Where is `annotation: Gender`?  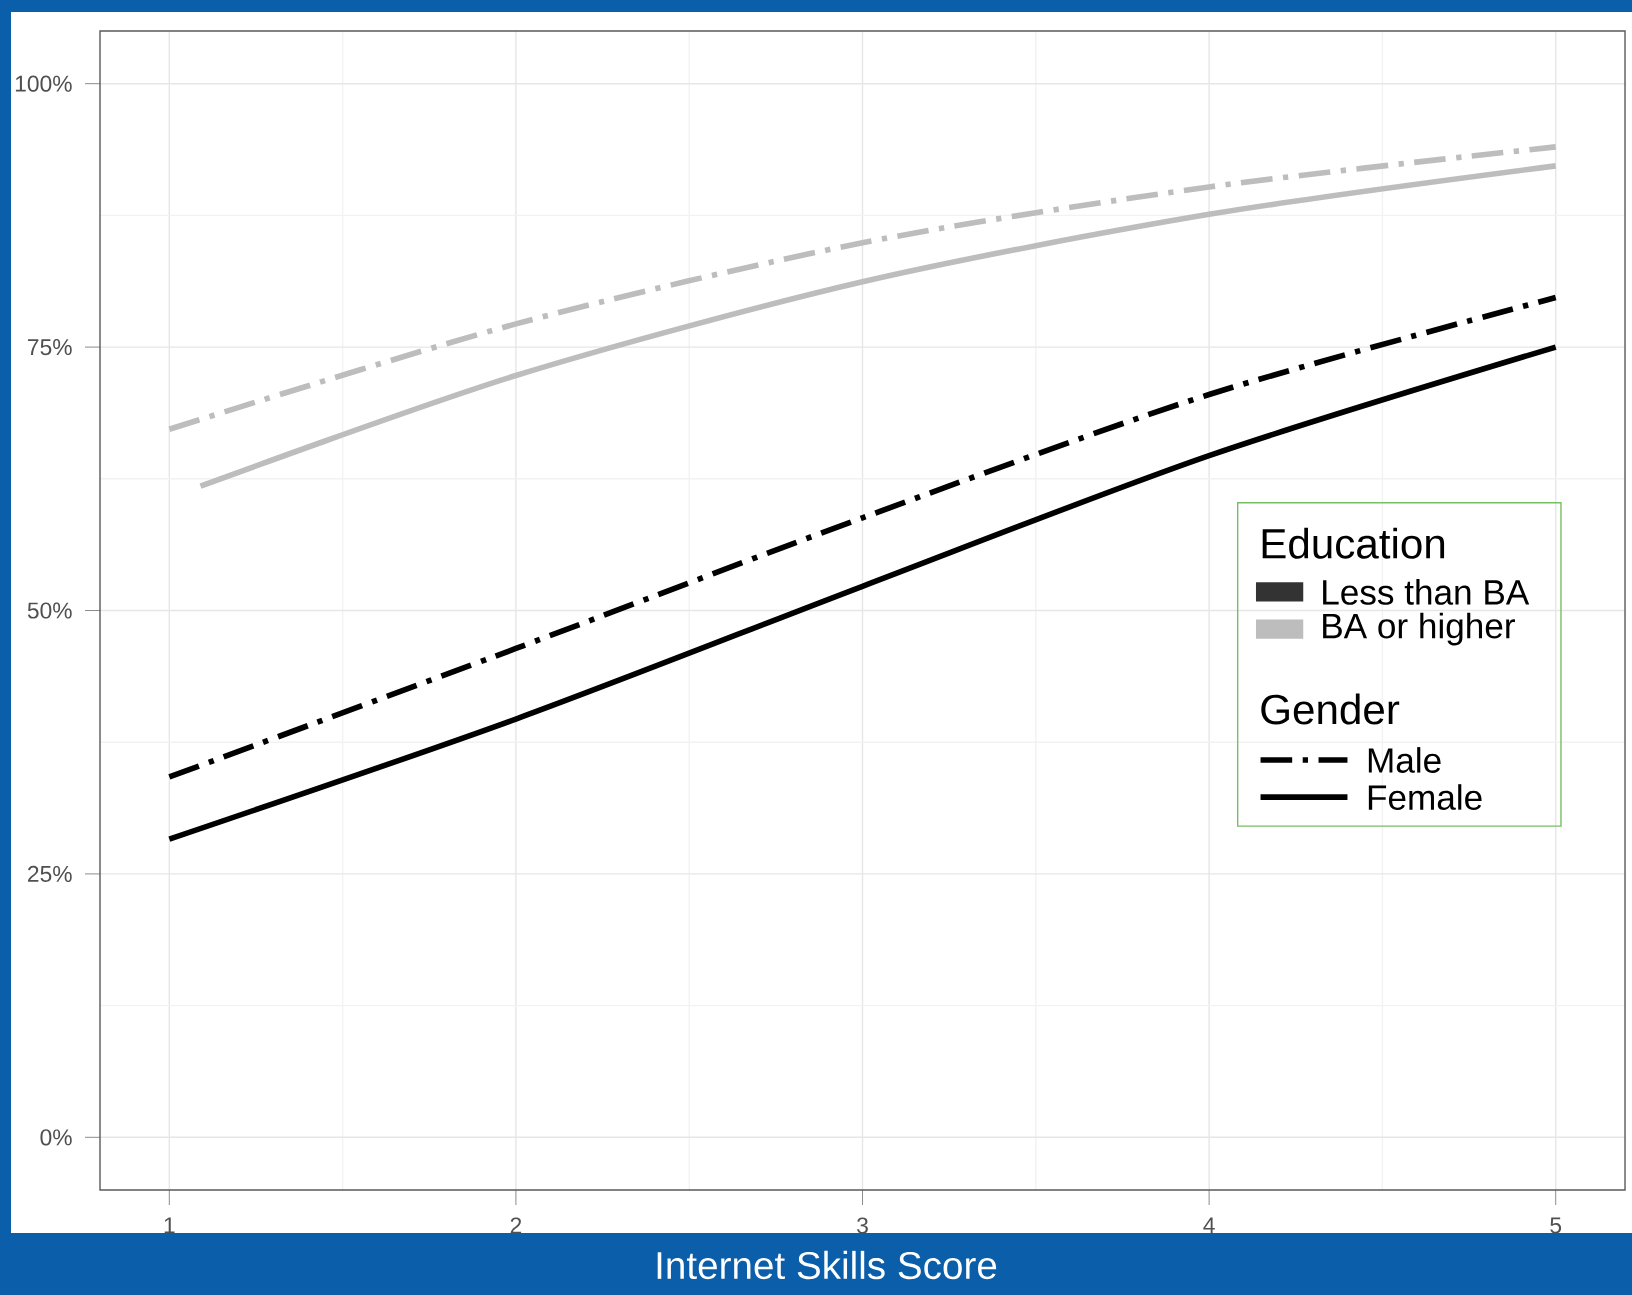
annotation: Gender is located at coordinates (1330, 709).